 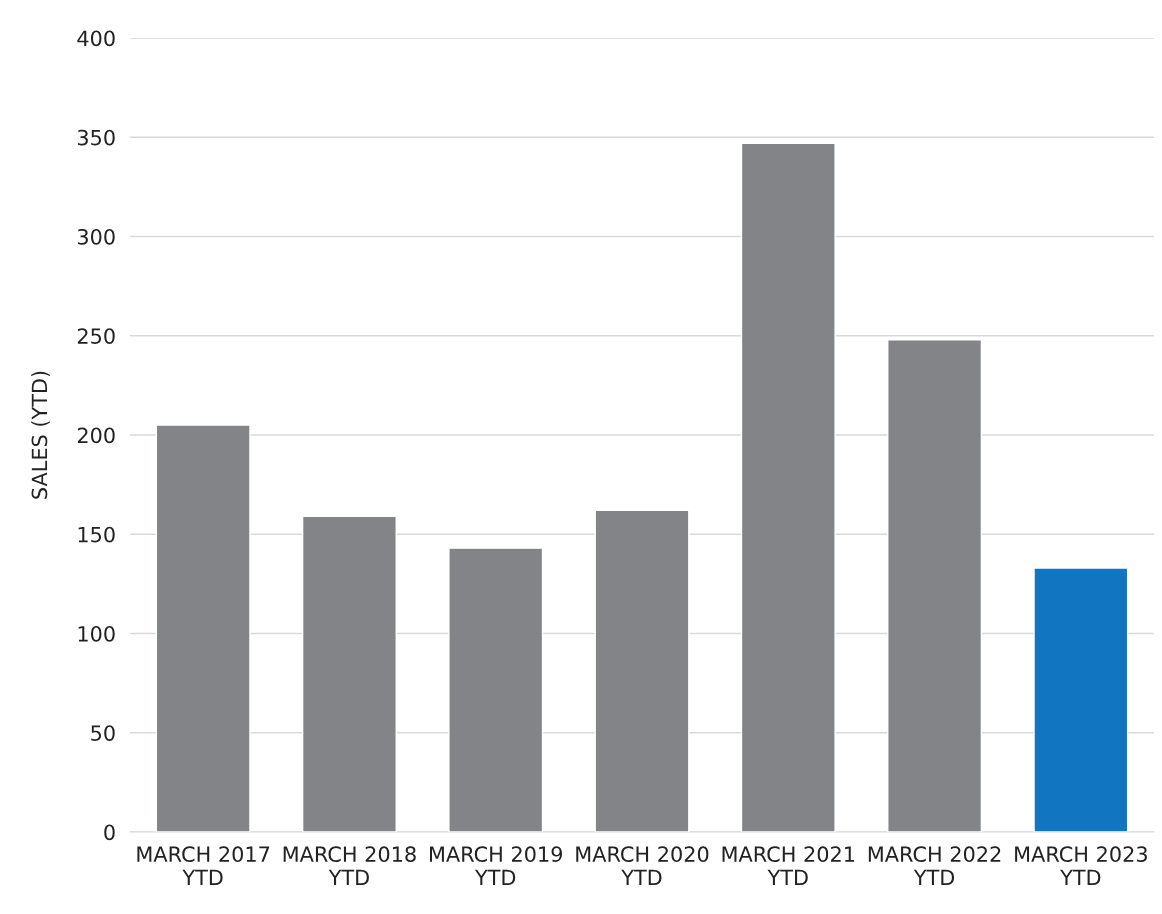 What do you see at coordinates (96, 534) in the screenshot?
I see `y-tick-label: 150` at bounding box center [96, 534].